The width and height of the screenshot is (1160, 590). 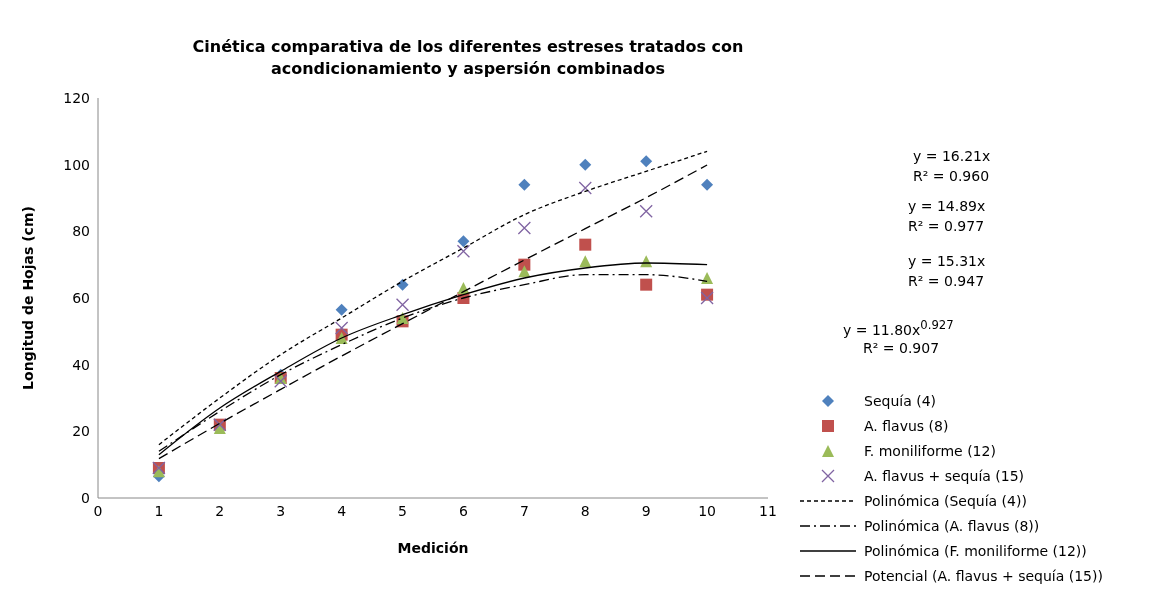 I want to click on legend-label: Potencial (A. flavus + sequía (15)), so click(x=983, y=575).